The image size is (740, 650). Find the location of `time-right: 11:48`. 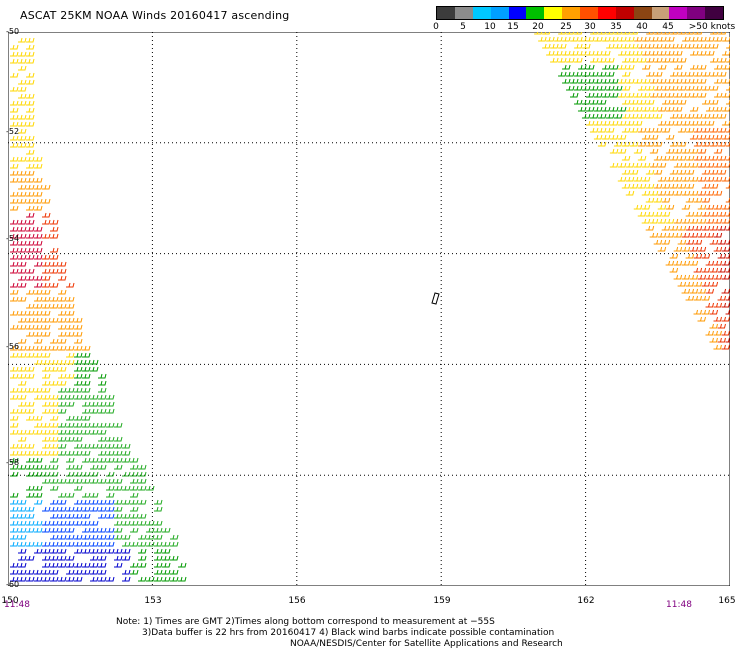

time-right: 11:48 is located at coordinates (679, 605).